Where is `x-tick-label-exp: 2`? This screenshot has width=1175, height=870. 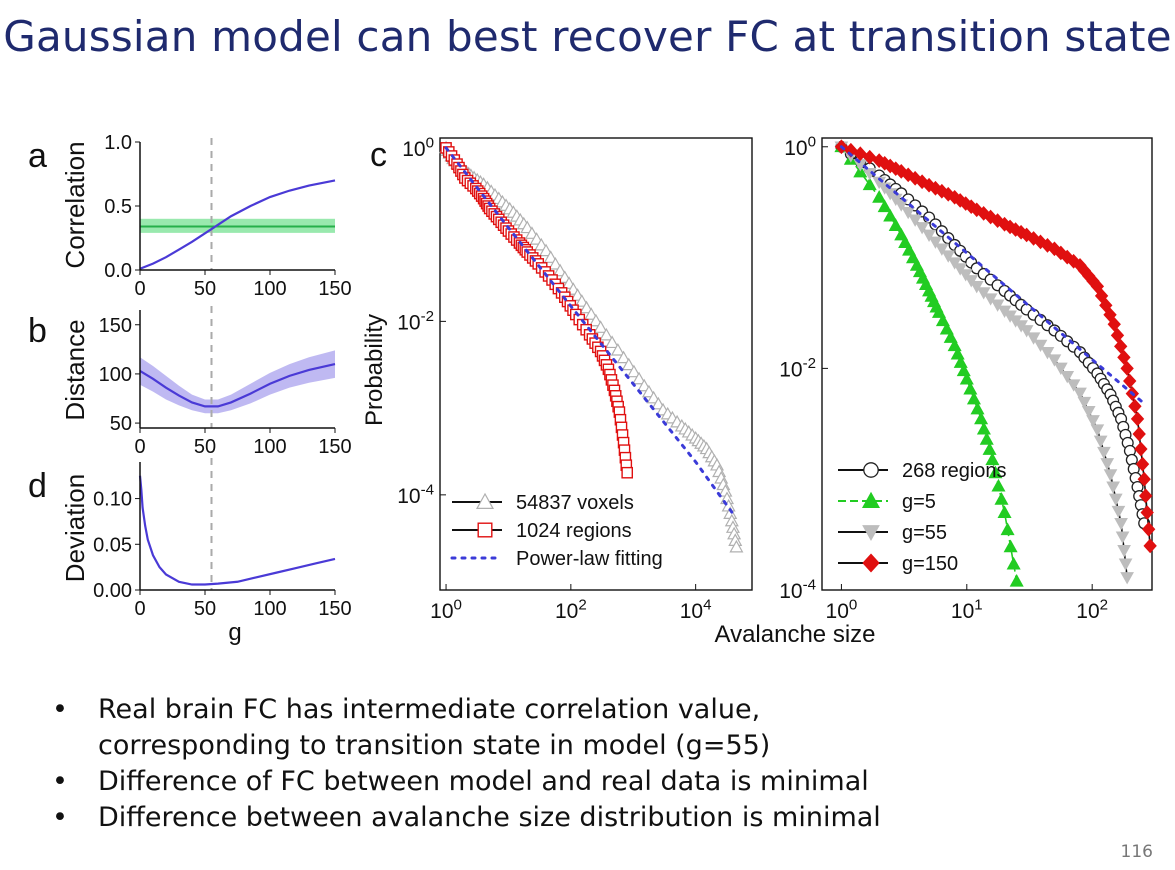
x-tick-label-exp: 2 is located at coordinates (582, 605).